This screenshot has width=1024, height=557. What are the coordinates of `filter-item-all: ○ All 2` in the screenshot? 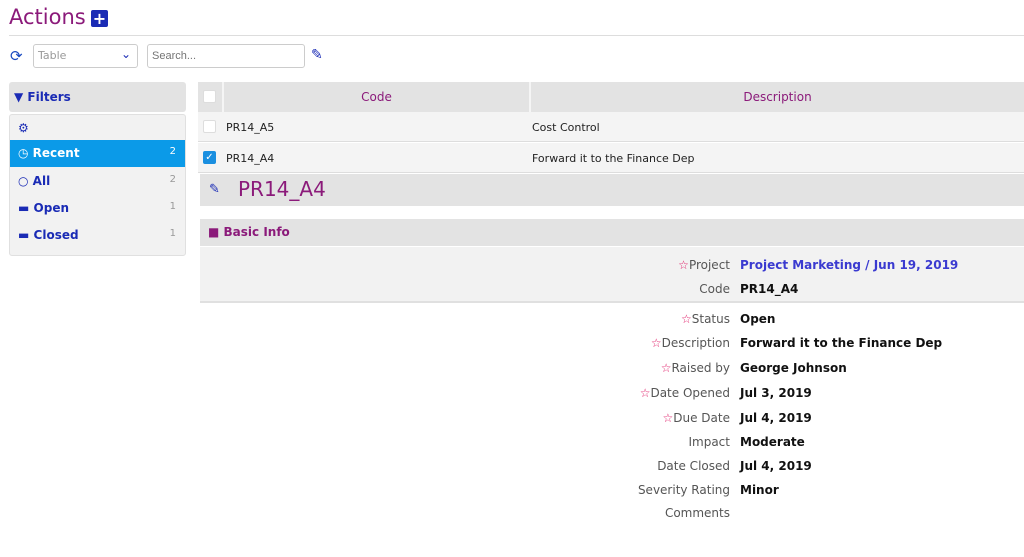 It's located at (97, 181).